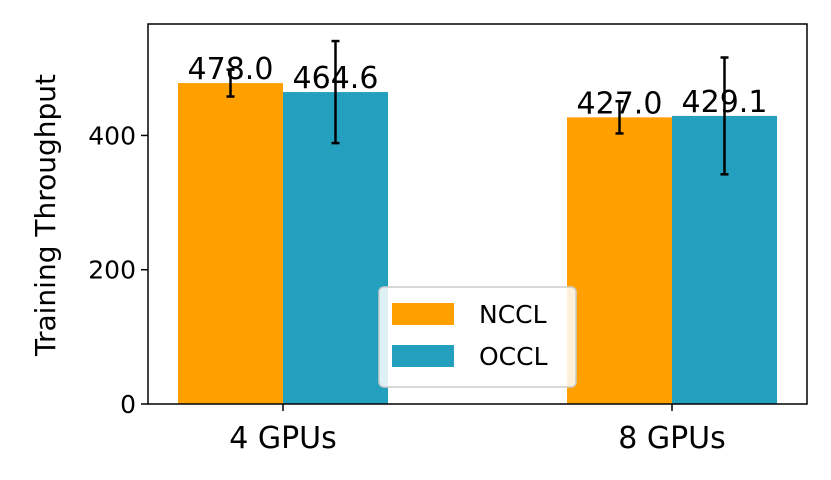  Describe the element at coordinates (513, 314) in the screenshot. I see `legend-label-nccl: NCCL` at that location.